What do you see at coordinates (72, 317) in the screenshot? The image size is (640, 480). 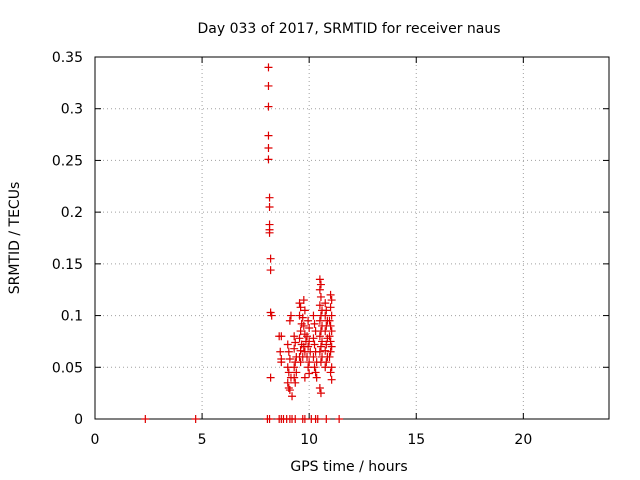 I see `y-tick-label: 0.1` at bounding box center [72, 317].